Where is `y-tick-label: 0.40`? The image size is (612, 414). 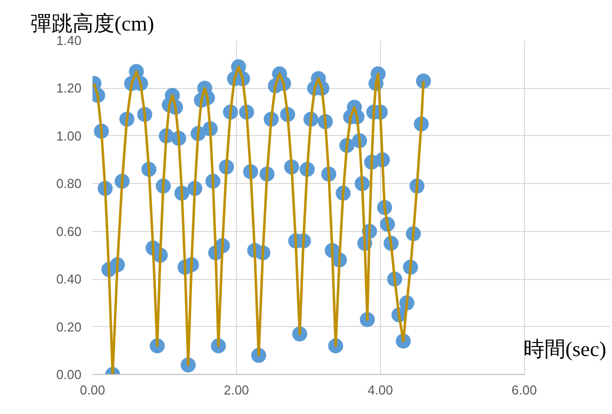 y-tick-label: 0.40 is located at coordinates (69, 279).